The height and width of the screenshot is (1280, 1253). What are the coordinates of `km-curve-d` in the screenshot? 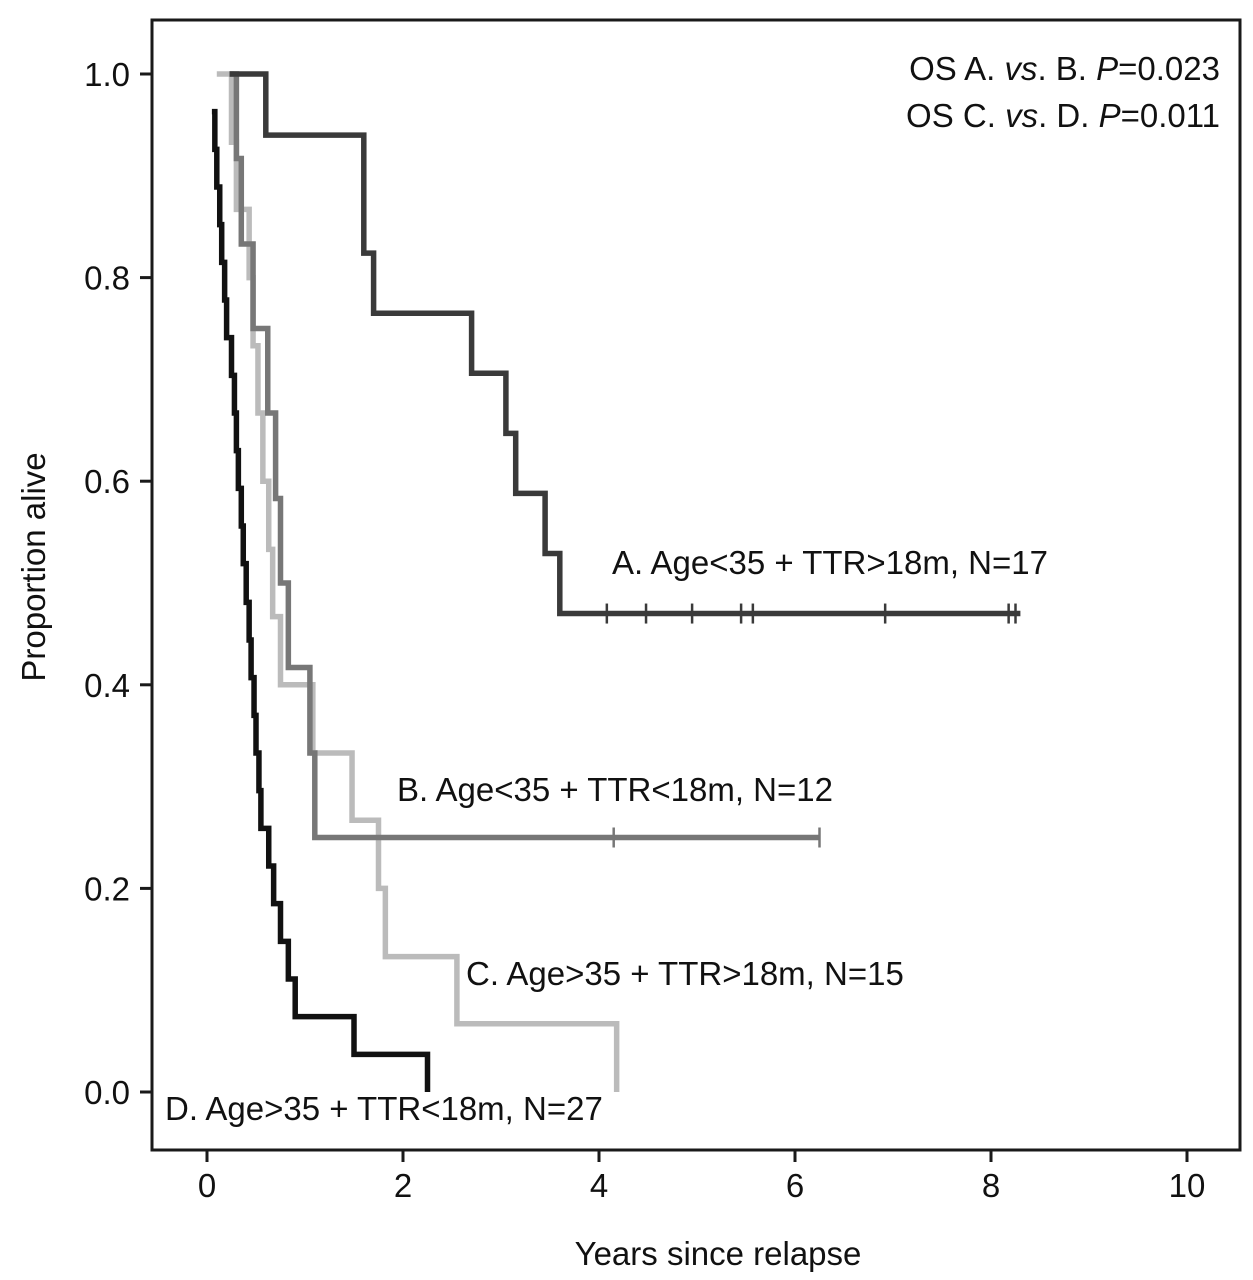 It's located at (321, 600).